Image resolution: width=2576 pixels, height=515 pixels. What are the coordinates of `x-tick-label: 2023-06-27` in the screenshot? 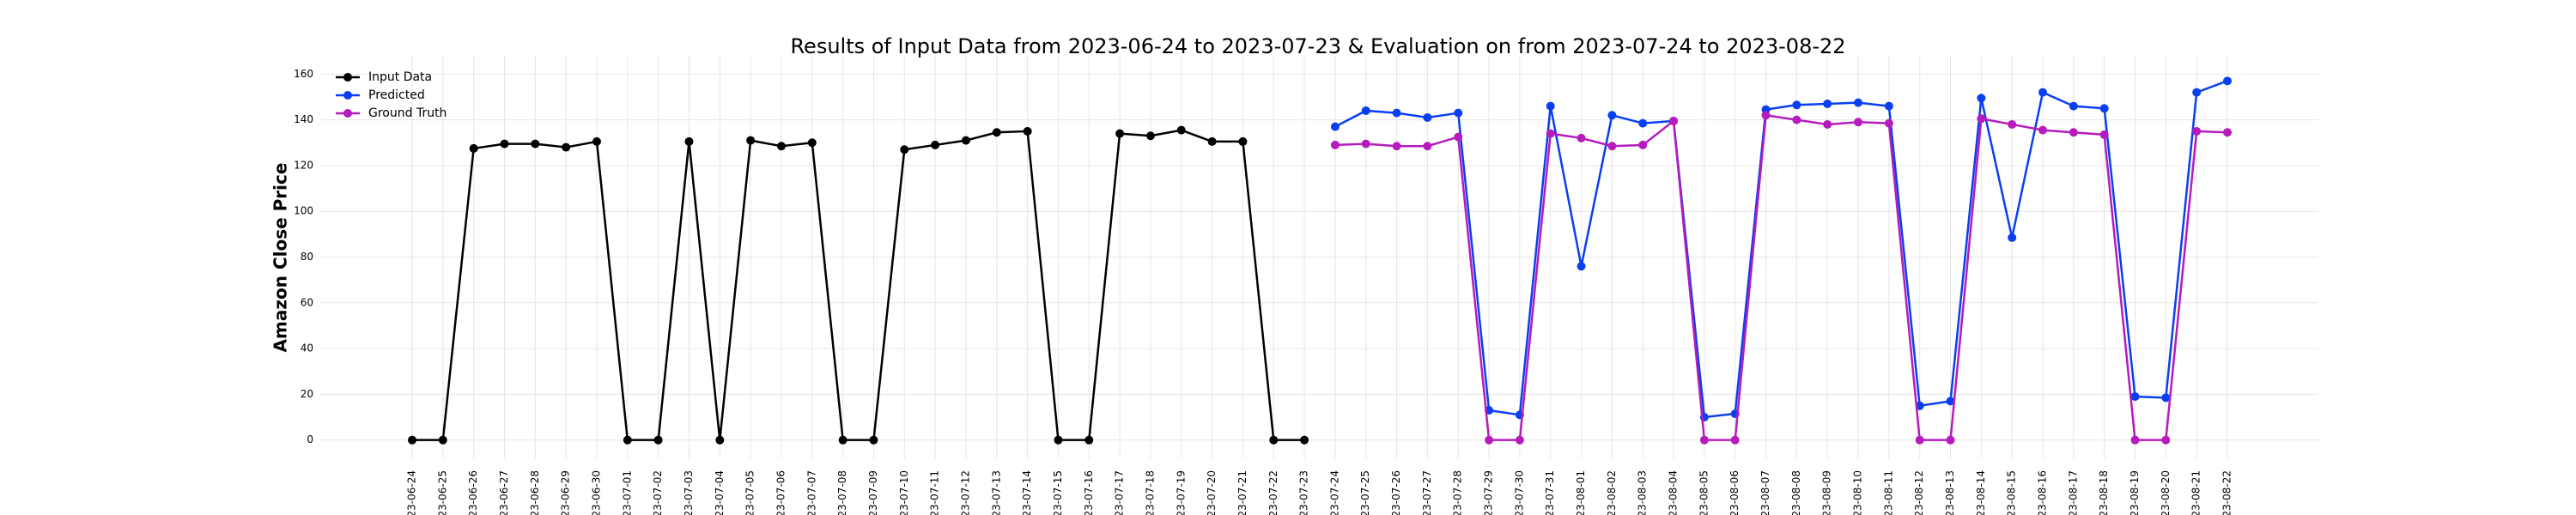 It's located at (504, 492).